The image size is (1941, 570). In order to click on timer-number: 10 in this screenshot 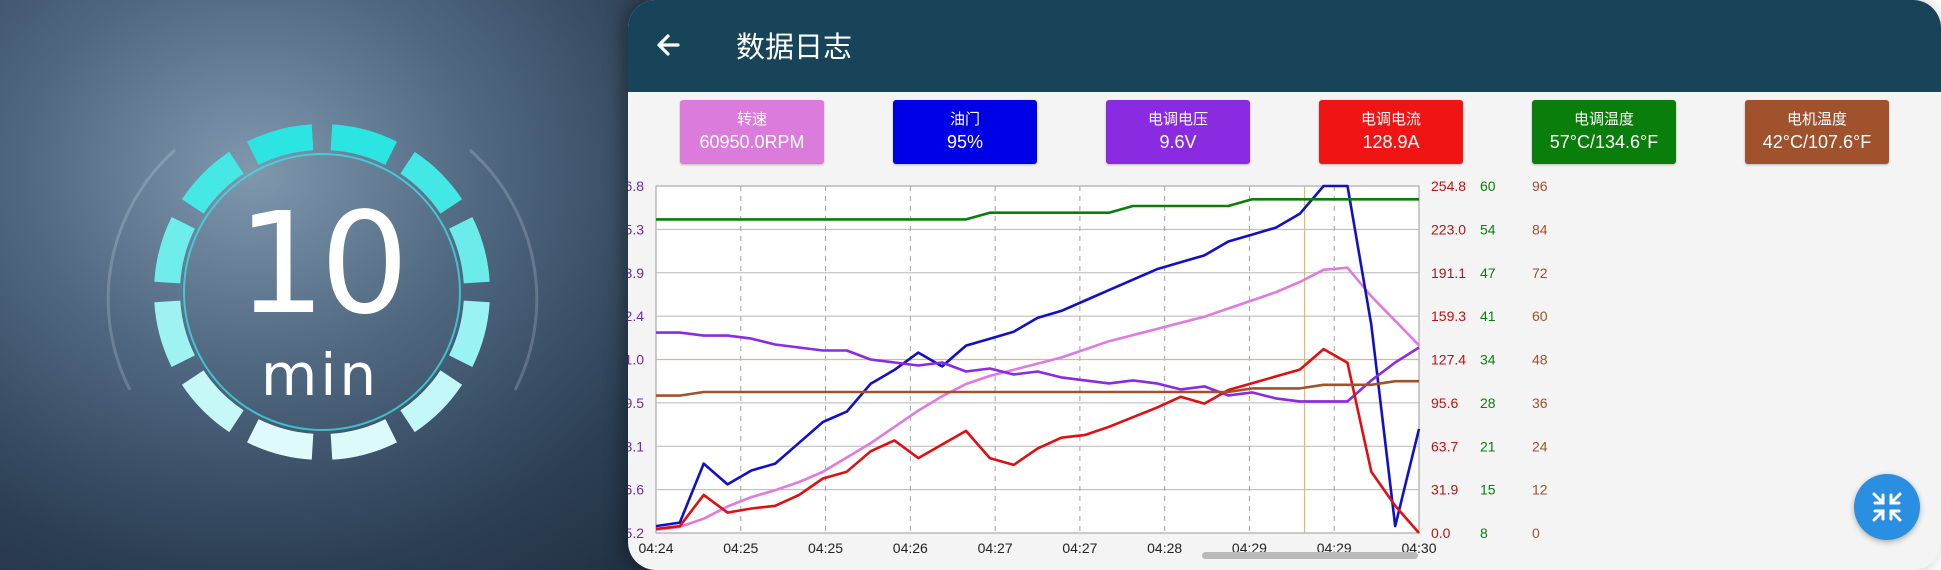, I will do `click(322, 264)`.